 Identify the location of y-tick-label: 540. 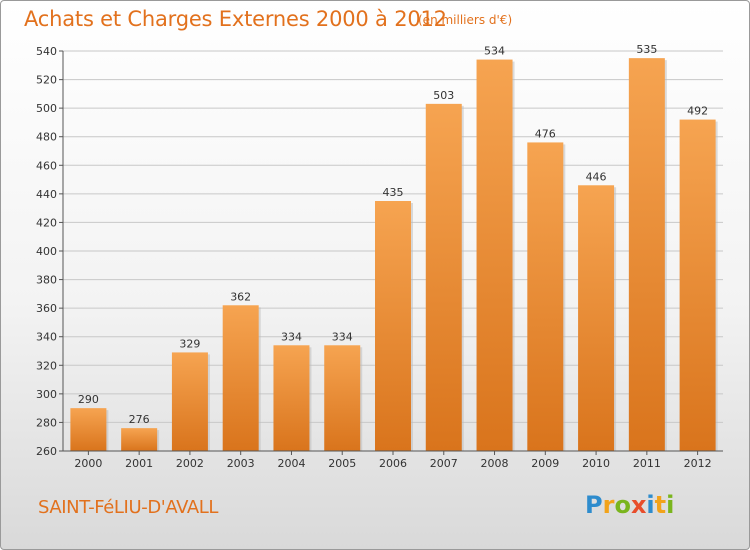
(46, 51).